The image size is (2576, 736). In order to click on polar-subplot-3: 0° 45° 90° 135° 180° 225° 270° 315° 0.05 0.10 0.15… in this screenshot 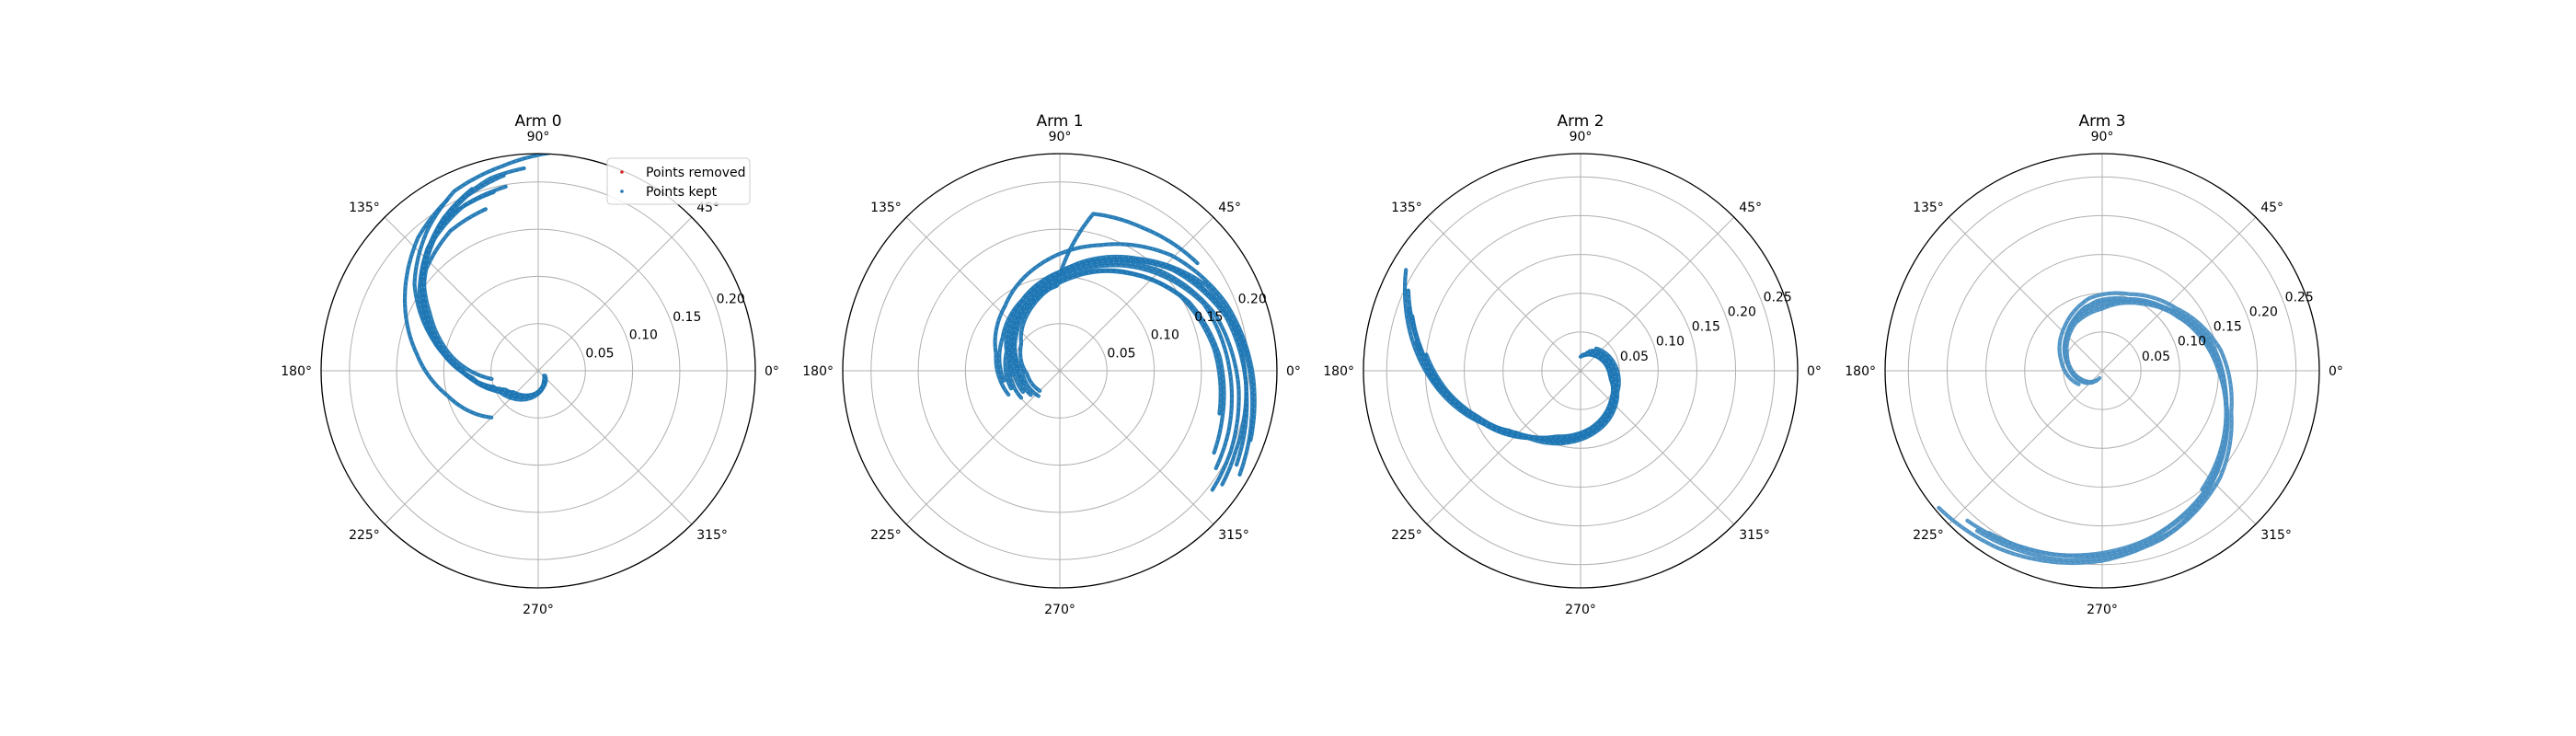, I will do `click(2094, 364)`.